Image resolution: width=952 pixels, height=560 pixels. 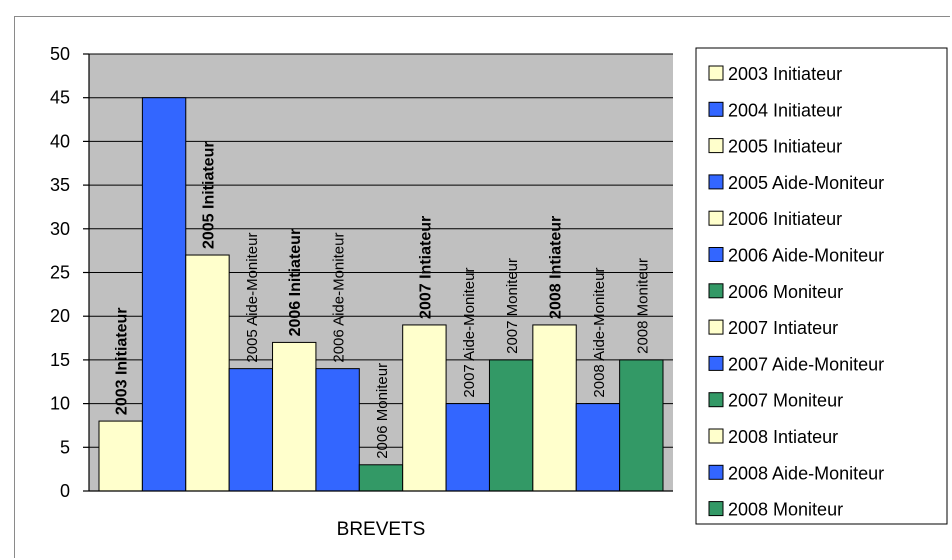 What do you see at coordinates (381, 529) in the screenshot?
I see `x-axis-label: BREVETS` at bounding box center [381, 529].